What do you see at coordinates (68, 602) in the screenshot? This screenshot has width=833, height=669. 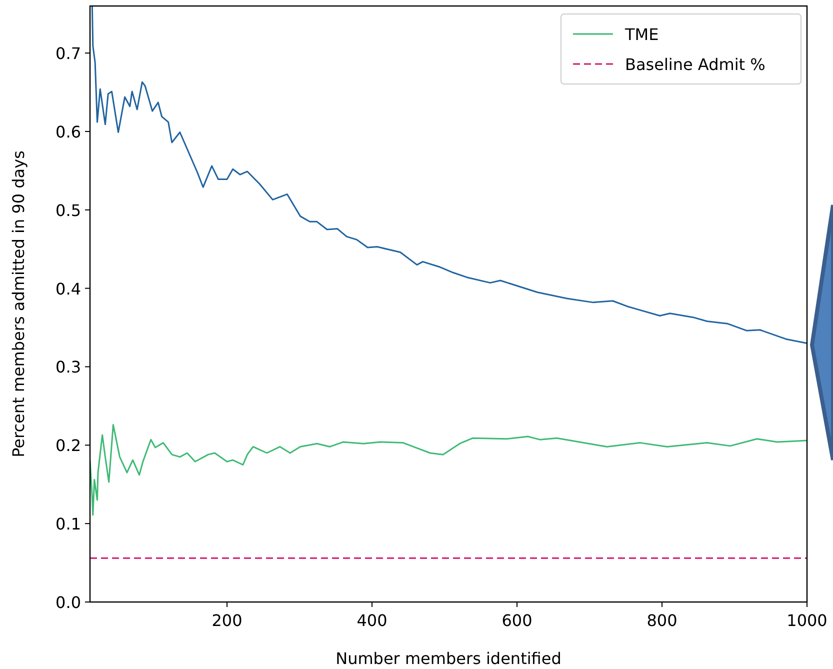 I see `y-tick-label: 0.0` at bounding box center [68, 602].